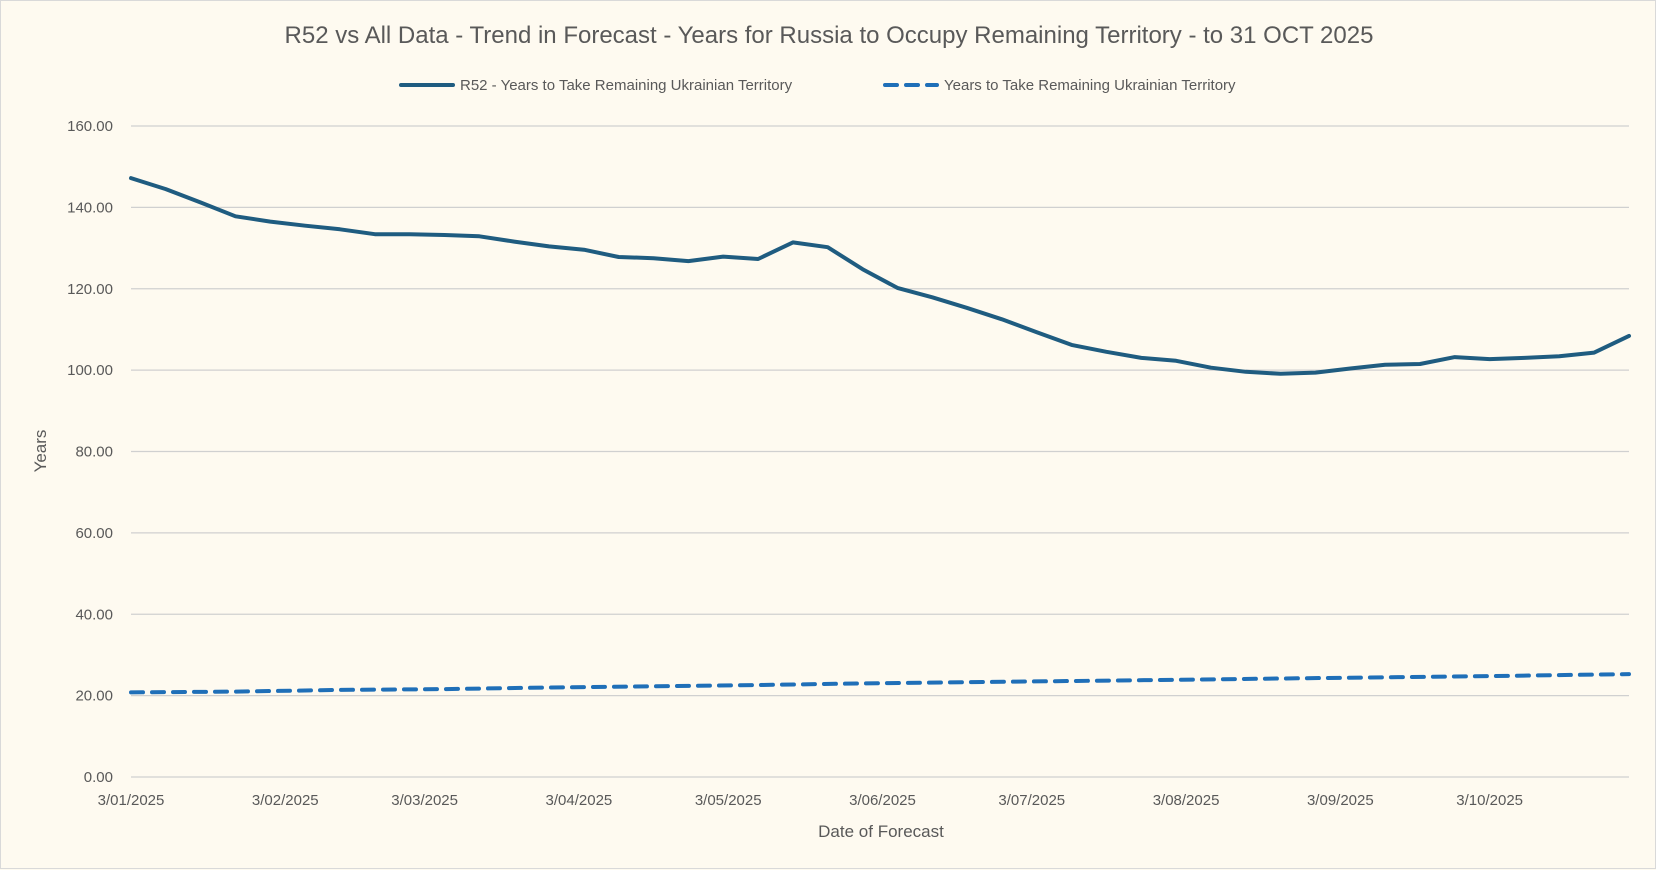 This screenshot has width=1656, height=870. What do you see at coordinates (90, 370) in the screenshot?
I see `y-tick-label: 100.00` at bounding box center [90, 370].